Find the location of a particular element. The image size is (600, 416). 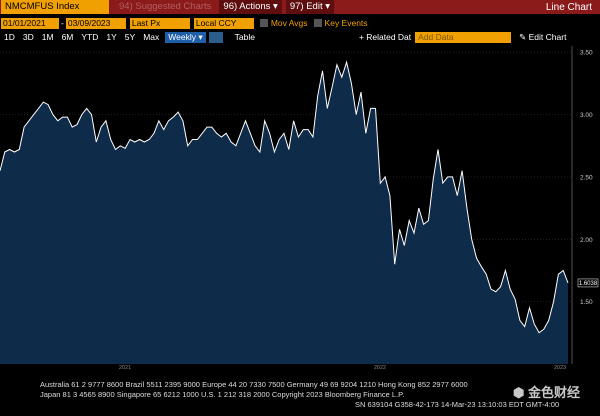

last-value-tag: 1.6038 is located at coordinates (588, 283).